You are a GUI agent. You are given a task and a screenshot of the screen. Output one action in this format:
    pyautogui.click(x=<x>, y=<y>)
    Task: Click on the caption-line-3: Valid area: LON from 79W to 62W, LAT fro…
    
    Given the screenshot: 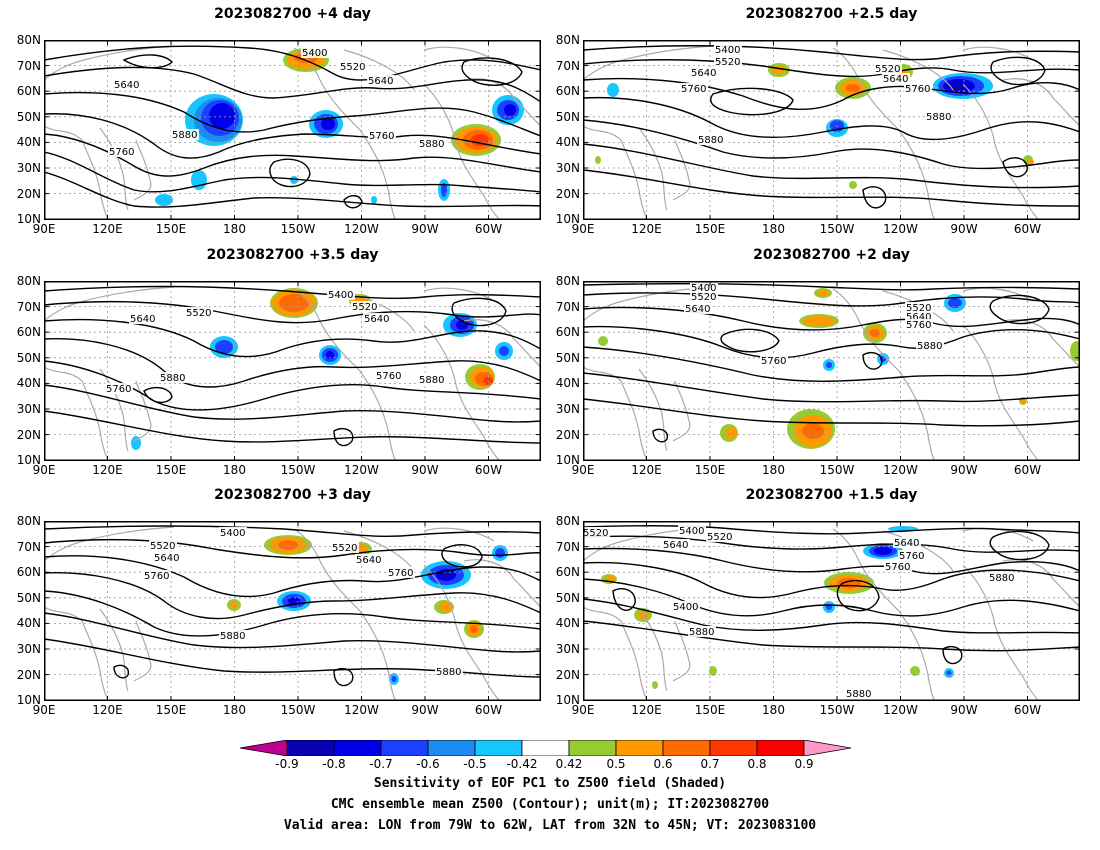 What is the action you would take?
    pyautogui.click(x=550, y=825)
    